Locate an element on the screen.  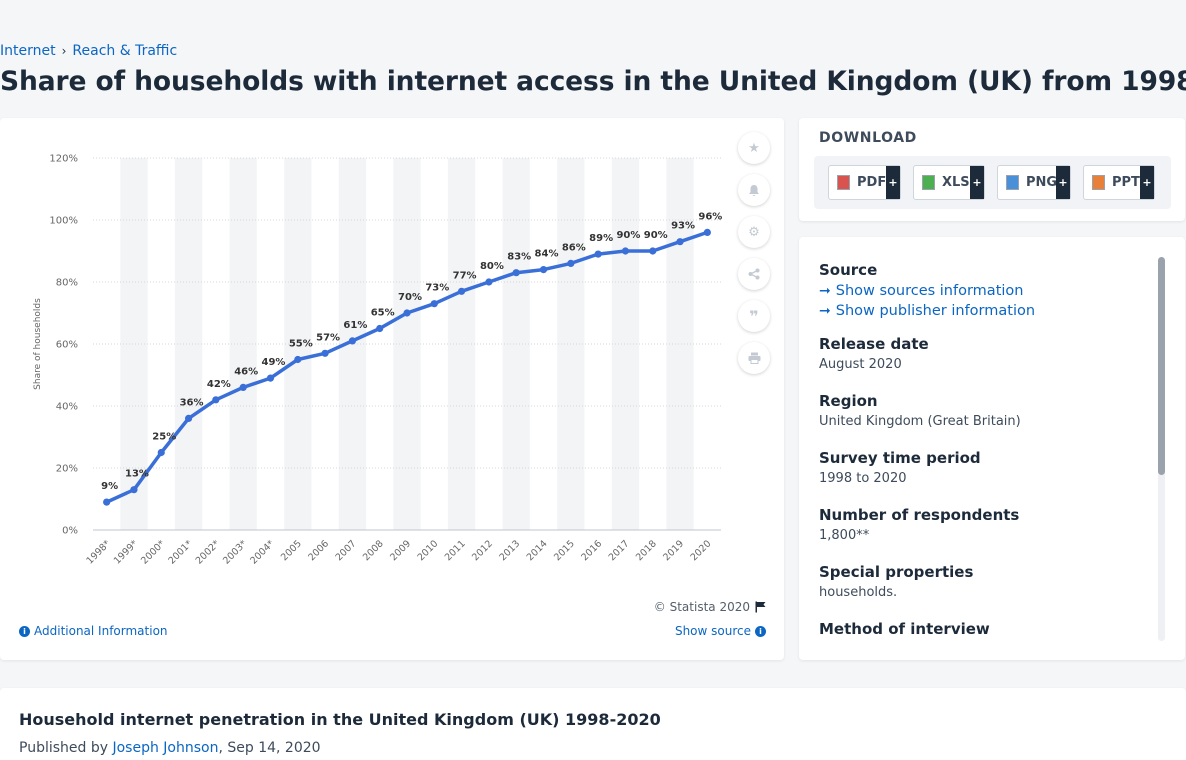
data-label: 84% is located at coordinates (547, 254).